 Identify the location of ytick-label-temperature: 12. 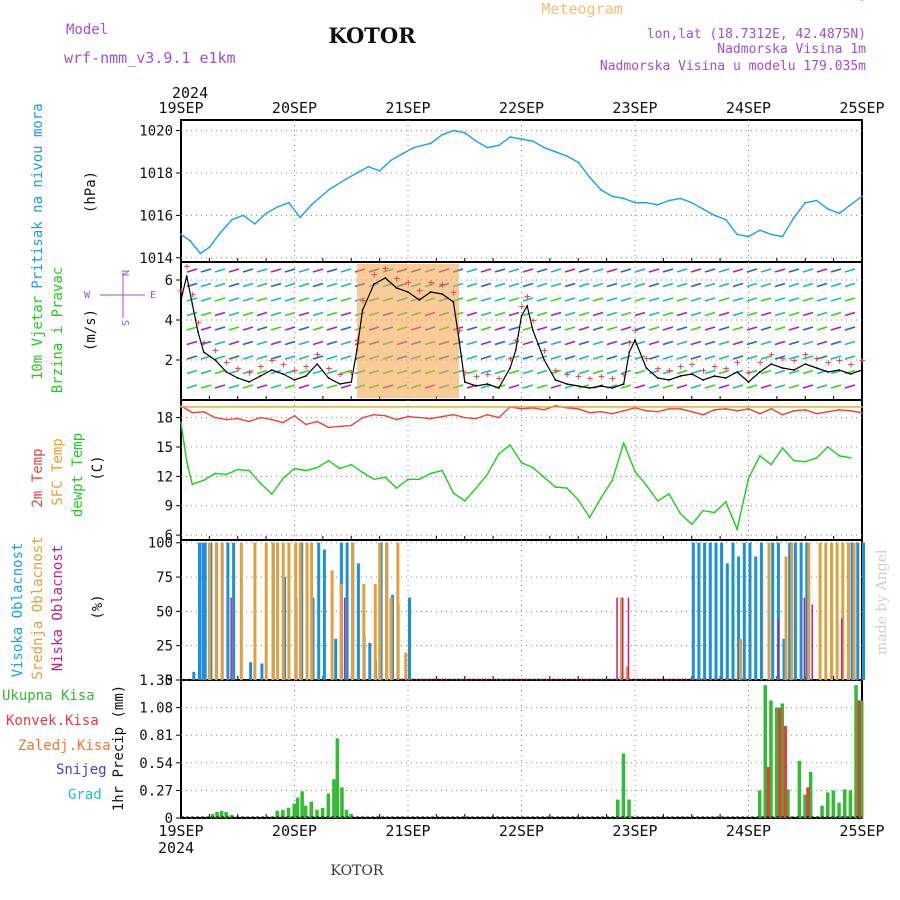
(164, 477).